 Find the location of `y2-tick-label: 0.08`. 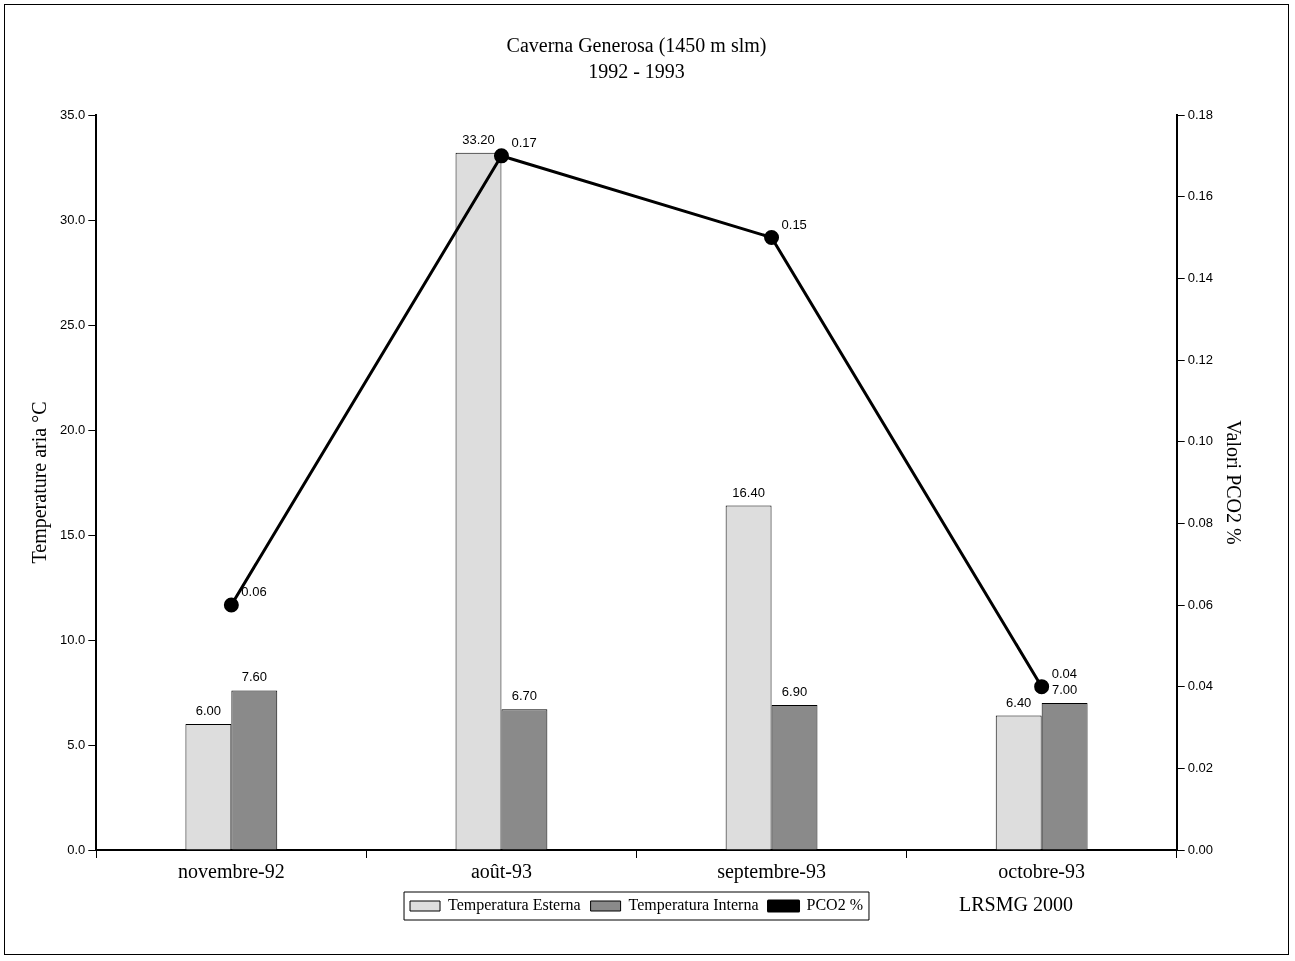

y2-tick-label: 0.08 is located at coordinates (1200, 522).